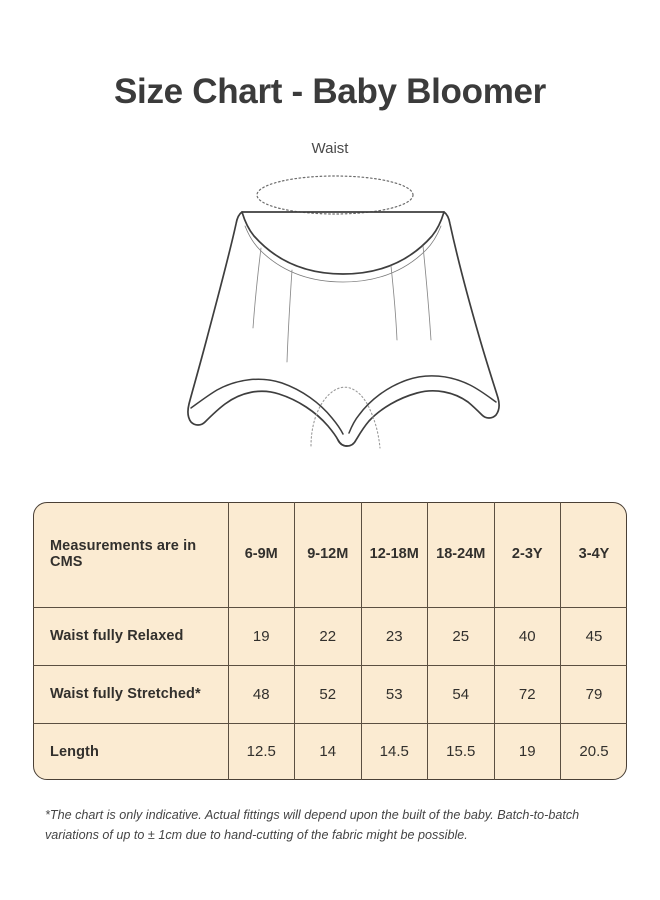 This screenshot has width=660, height=900. I want to click on cell-r2-c1: 14, so click(328, 751).